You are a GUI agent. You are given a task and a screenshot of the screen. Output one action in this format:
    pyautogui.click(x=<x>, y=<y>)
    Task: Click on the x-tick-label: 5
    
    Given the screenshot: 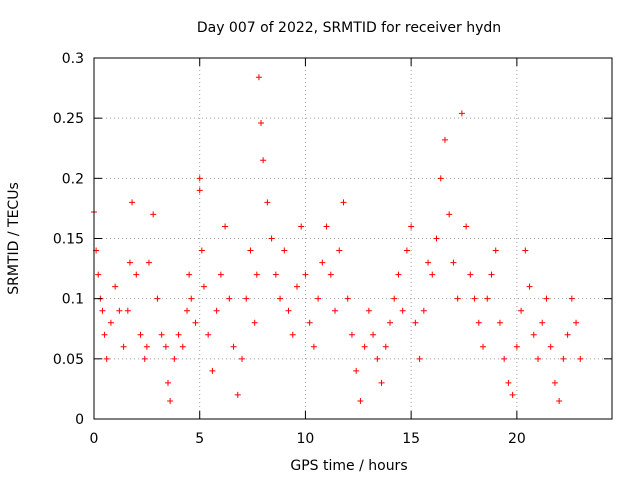 What is the action you would take?
    pyautogui.click(x=199, y=439)
    